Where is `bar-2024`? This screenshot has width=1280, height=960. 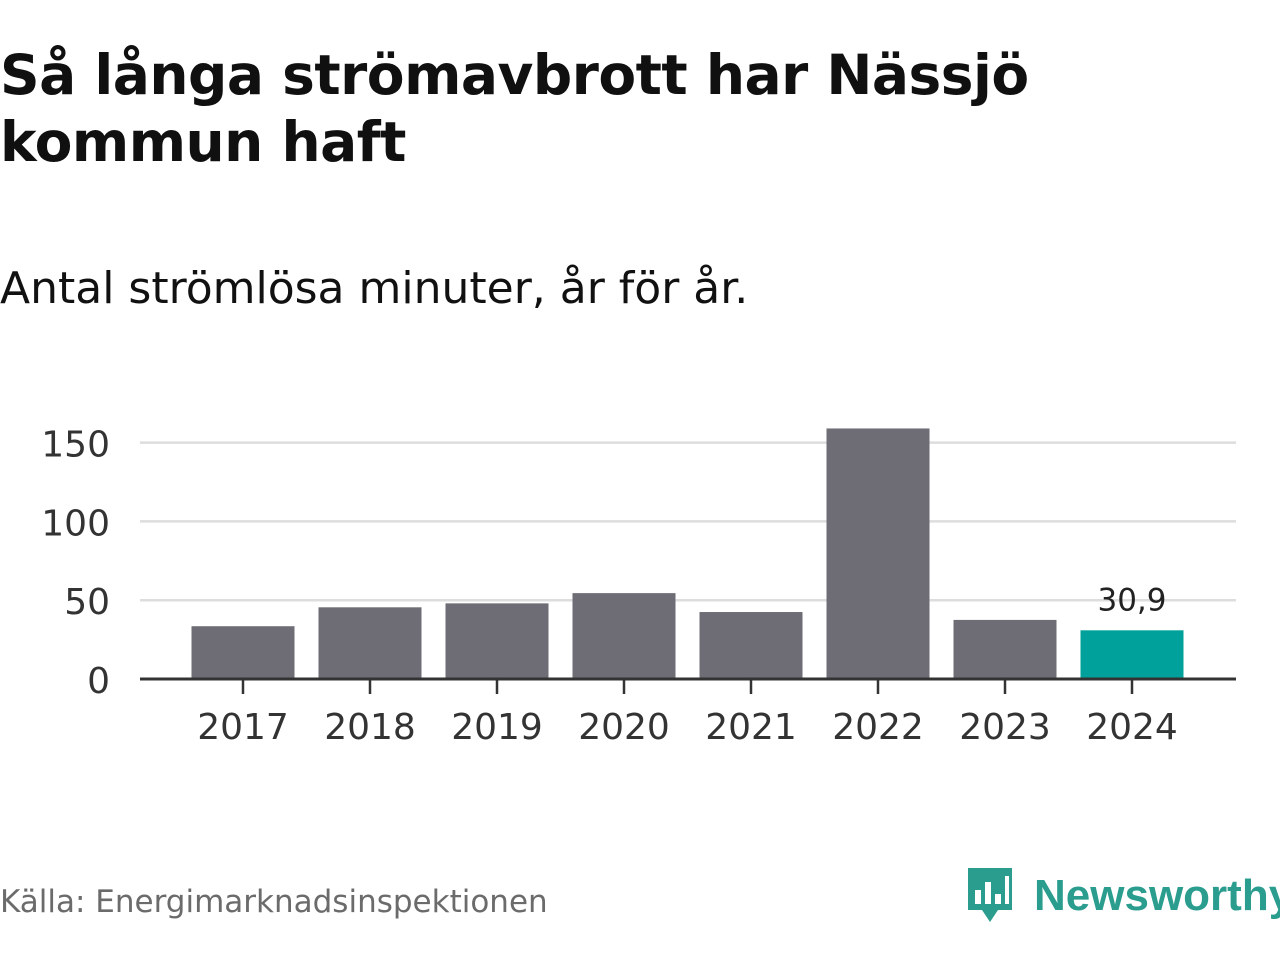 bar-2024 is located at coordinates (1132, 654).